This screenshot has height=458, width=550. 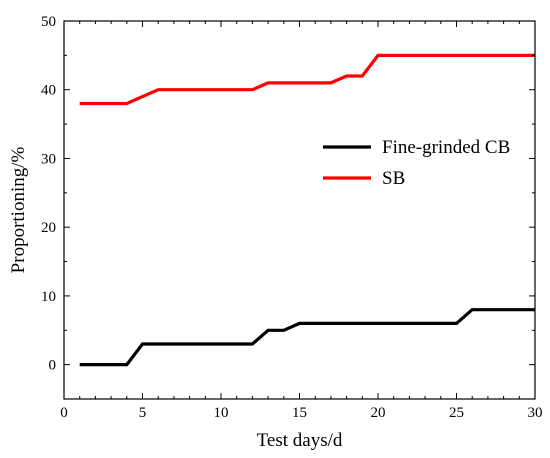 What do you see at coordinates (393, 178) in the screenshot?
I see `legend-label-sb: SB` at bounding box center [393, 178].